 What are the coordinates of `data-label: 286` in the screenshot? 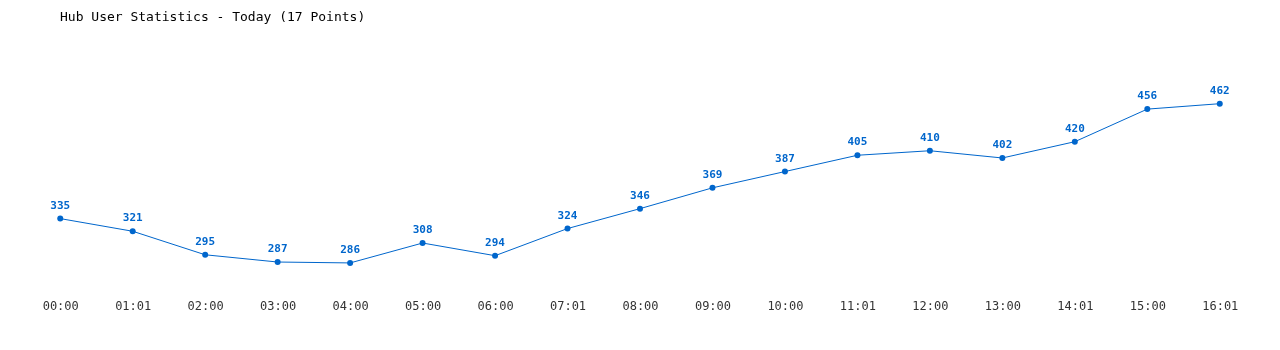 It's located at (350, 249).